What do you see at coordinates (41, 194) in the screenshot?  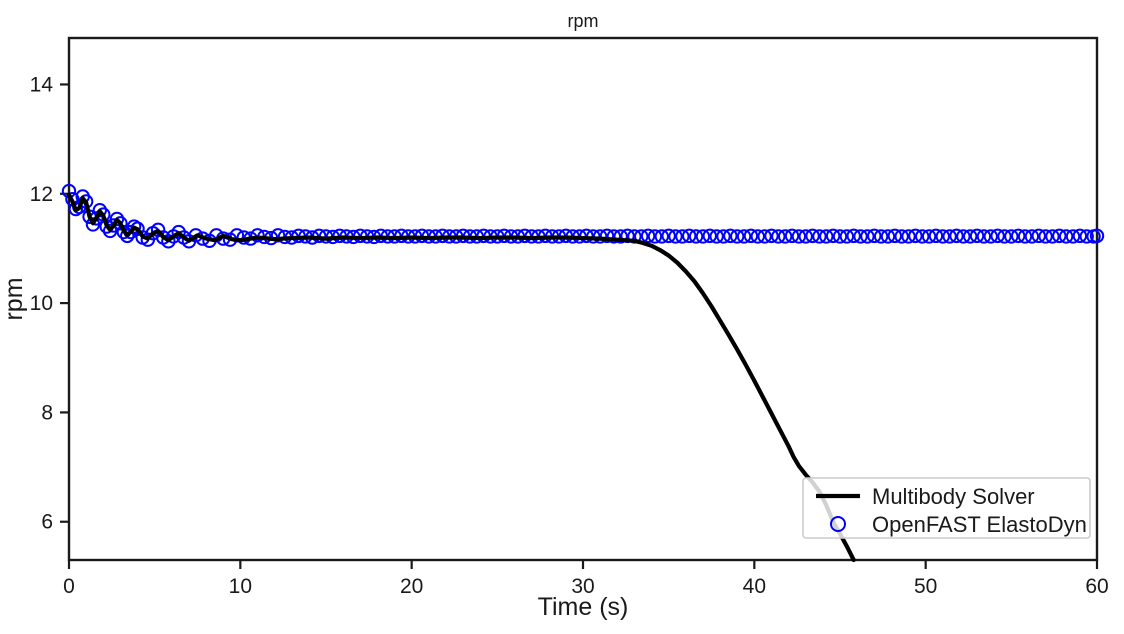 I see `y-tick-label: 12` at bounding box center [41, 194].